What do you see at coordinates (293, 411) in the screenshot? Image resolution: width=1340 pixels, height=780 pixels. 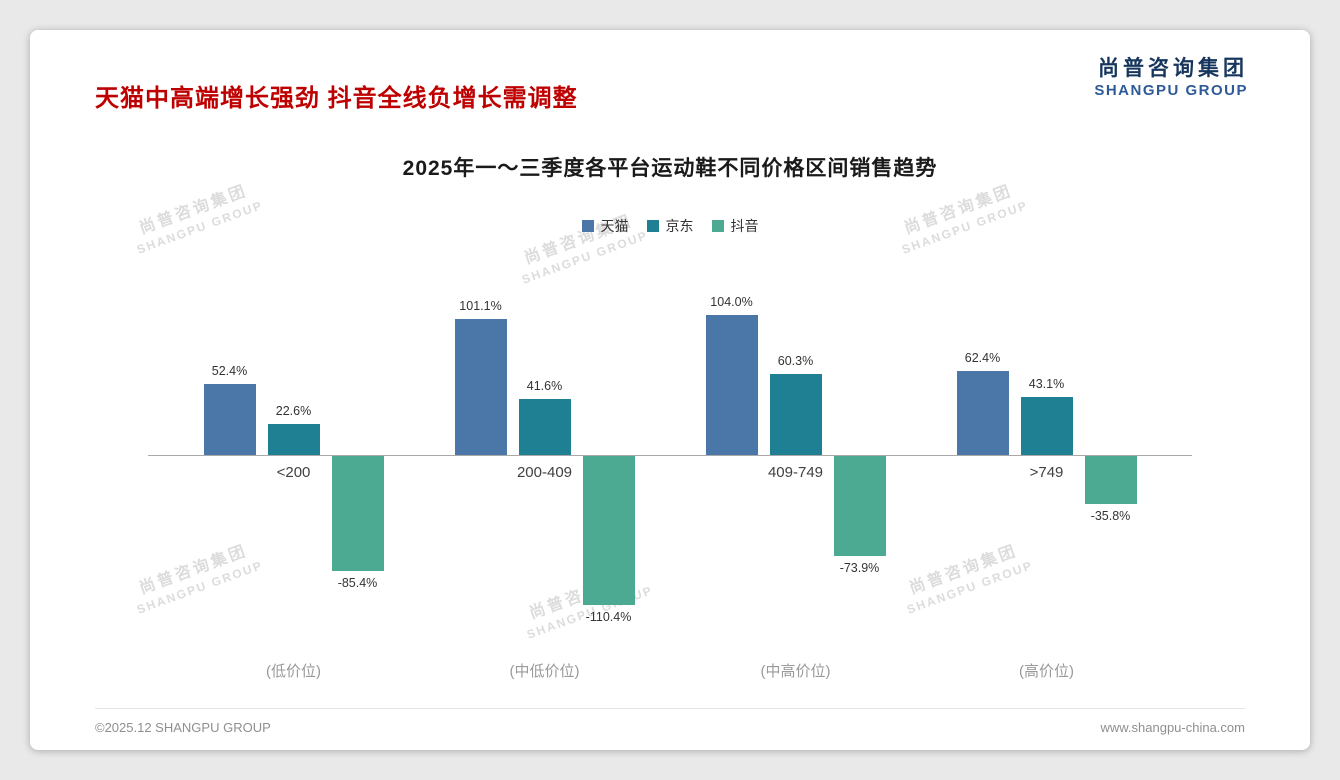 I see `bar-value-label: 22.6%` at bounding box center [293, 411].